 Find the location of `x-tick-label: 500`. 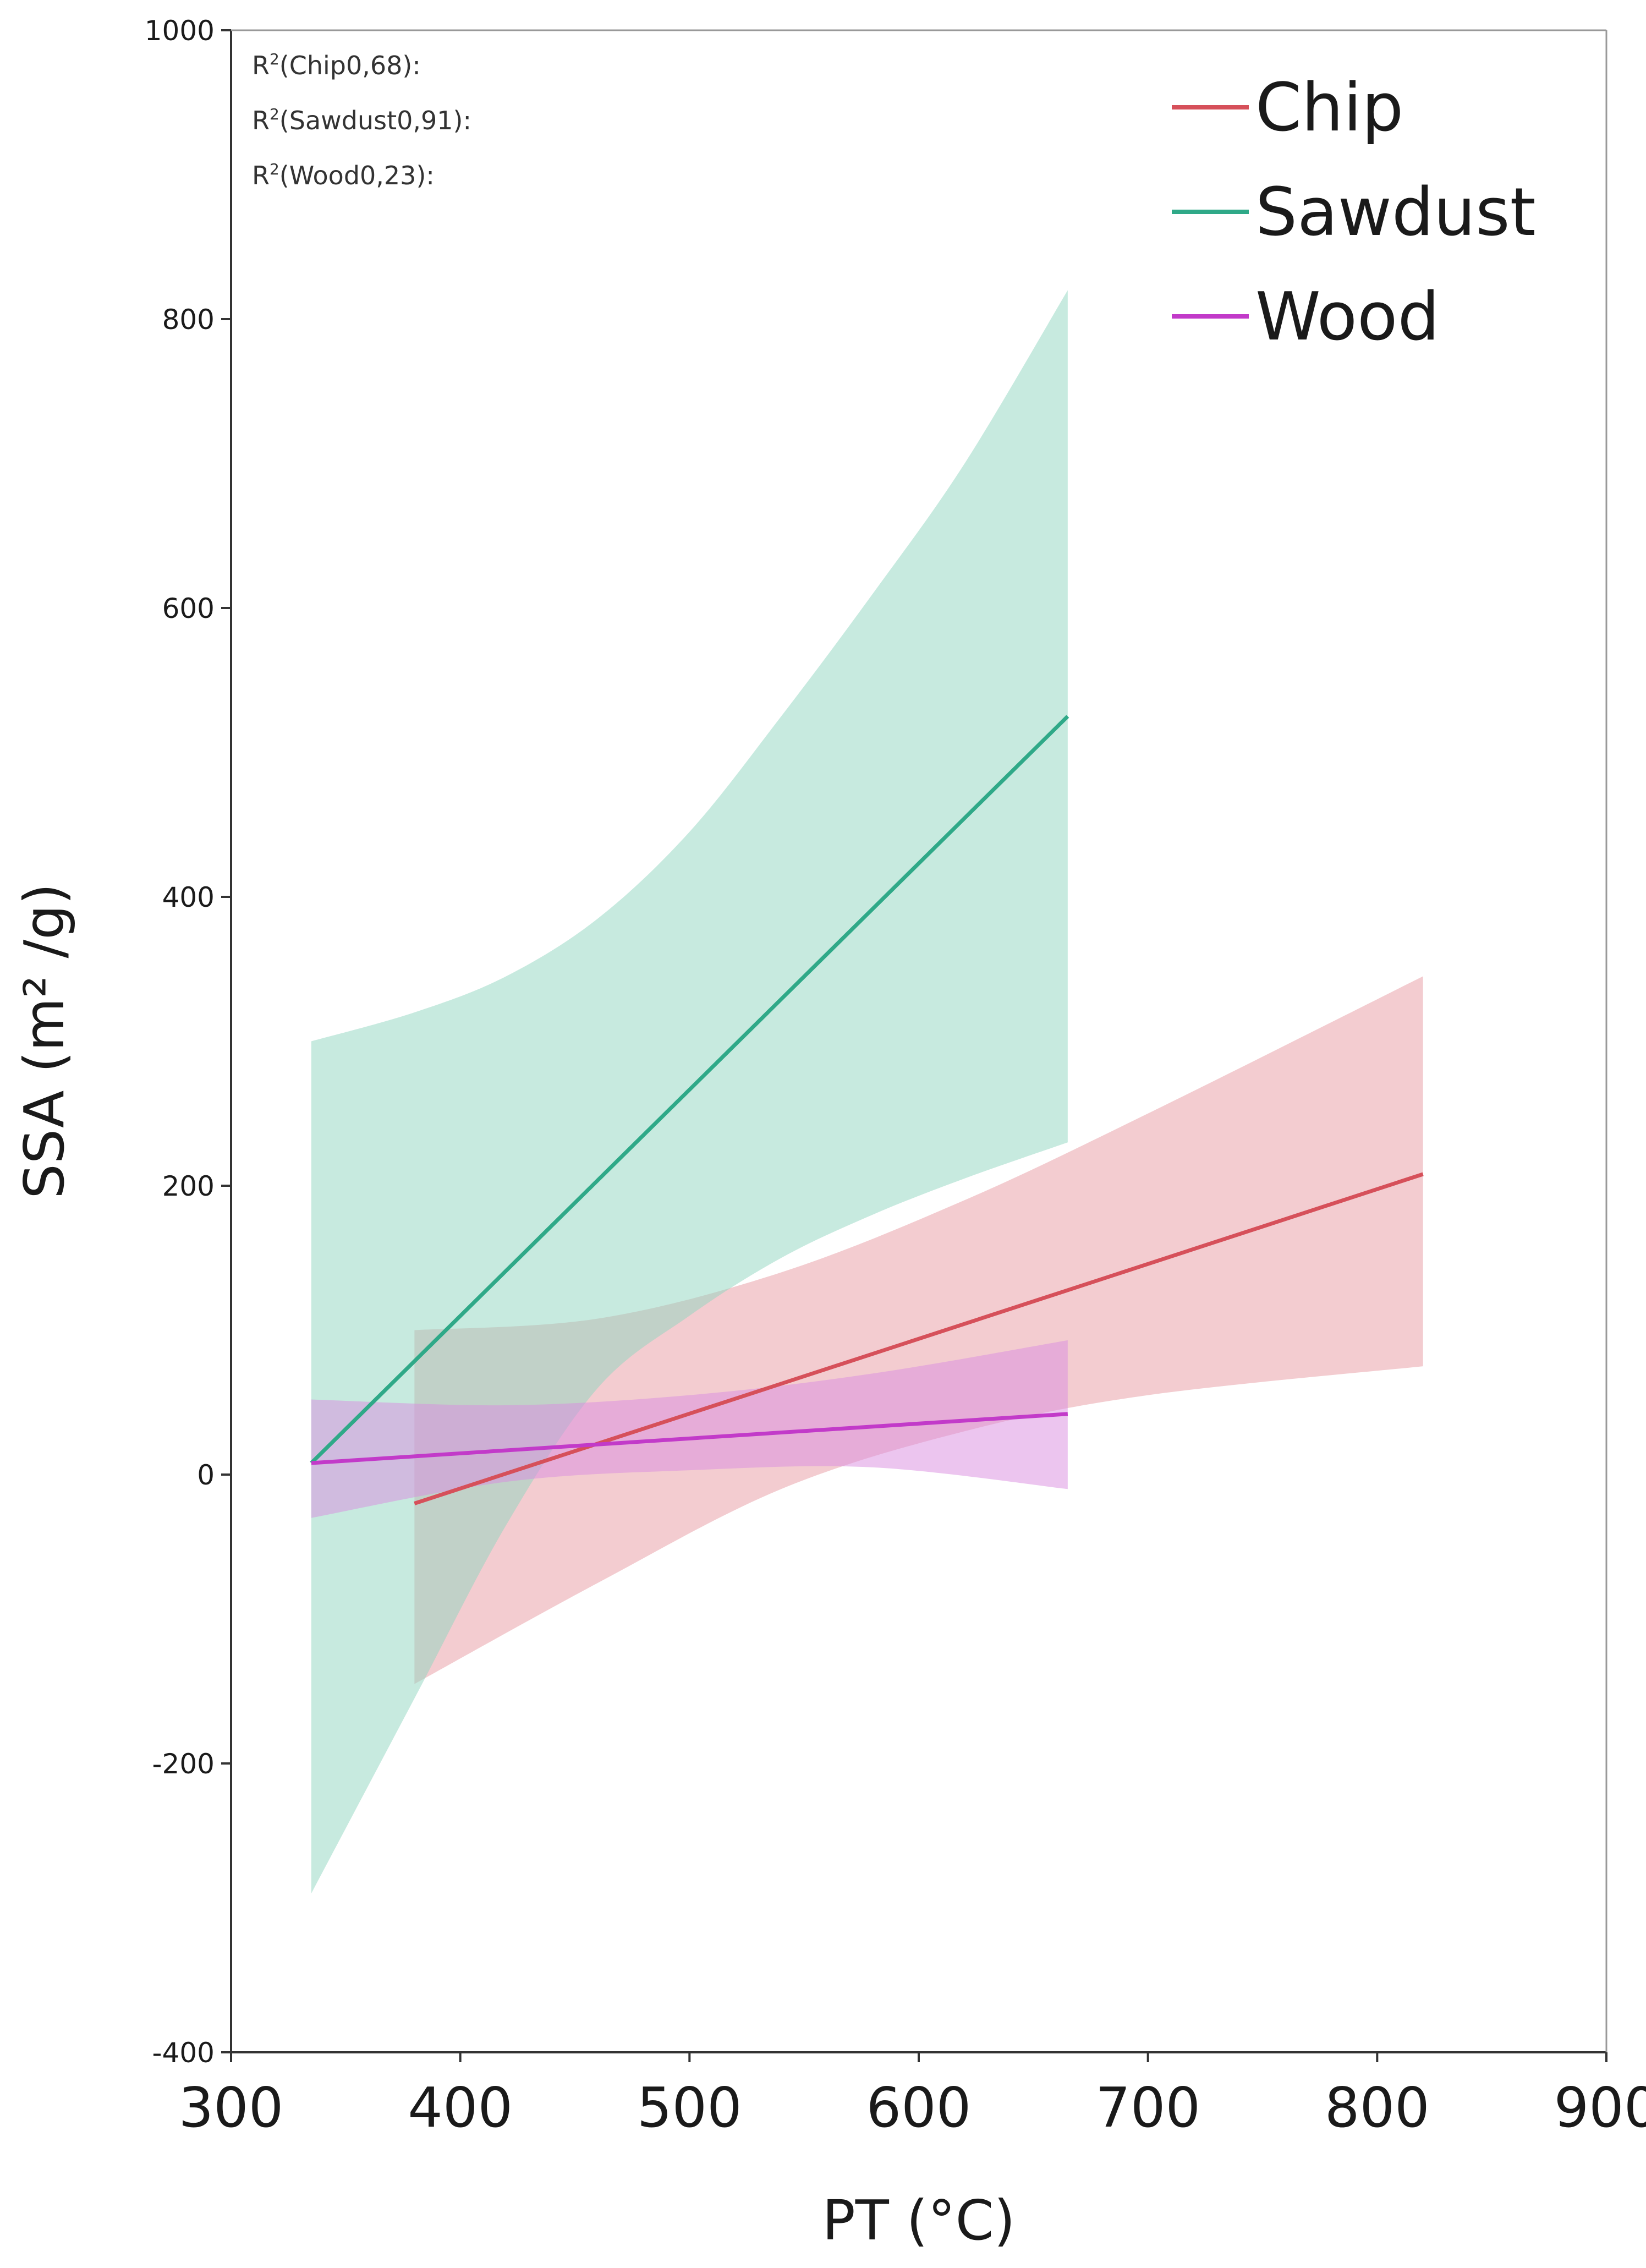

x-tick-label: 500 is located at coordinates (690, 2107).